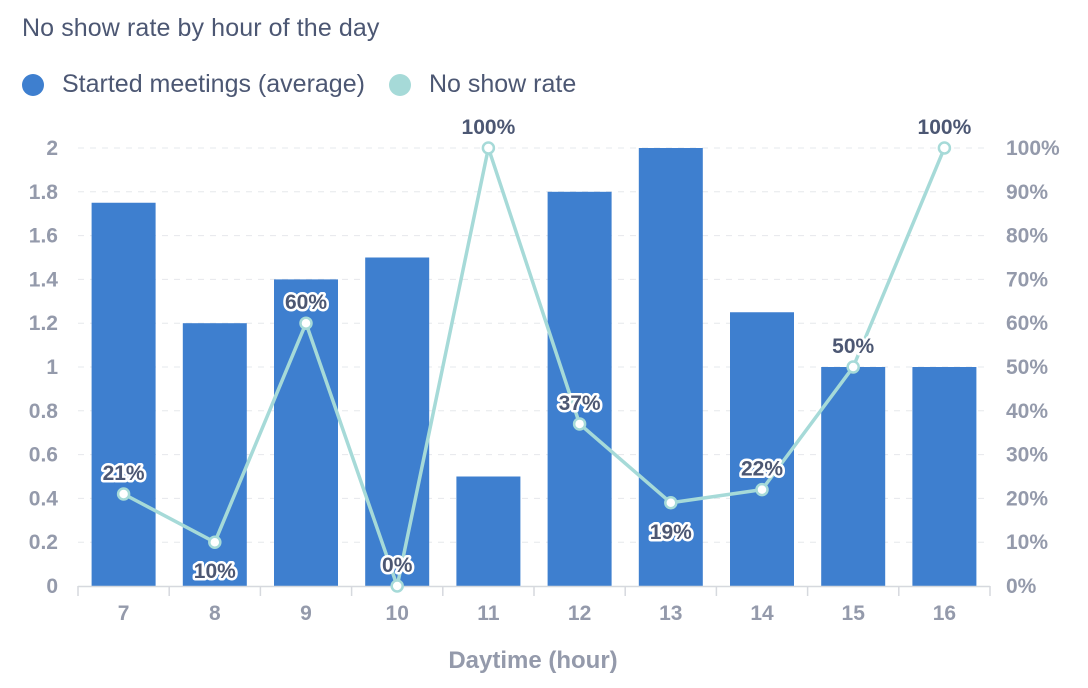  I want to click on x-tick-label: 13, so click(670, 613).